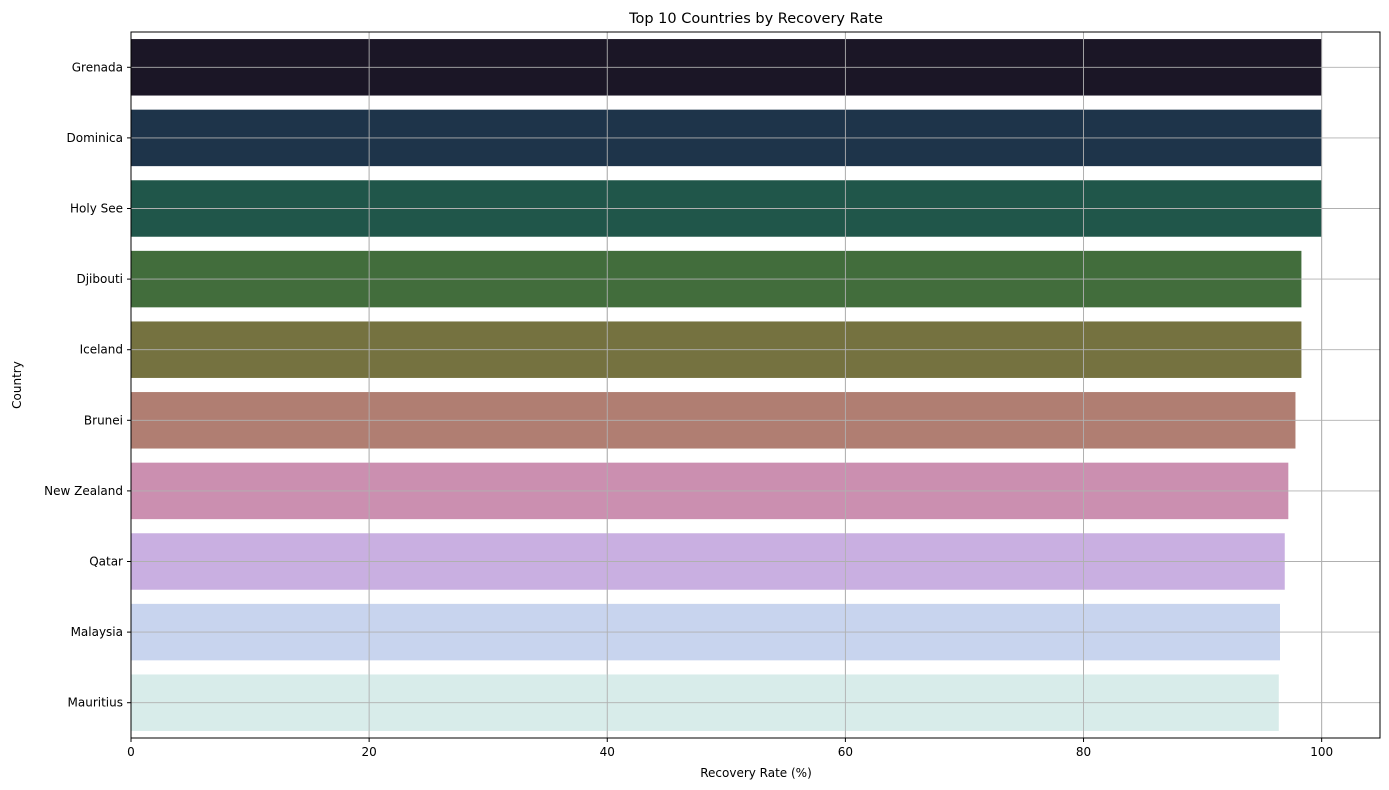 The height and width of the screenshot is (790, 1389). Describe the element at coordinates (1321, 752) in the screenshot. I see `x-tick-label: 100` at that location.